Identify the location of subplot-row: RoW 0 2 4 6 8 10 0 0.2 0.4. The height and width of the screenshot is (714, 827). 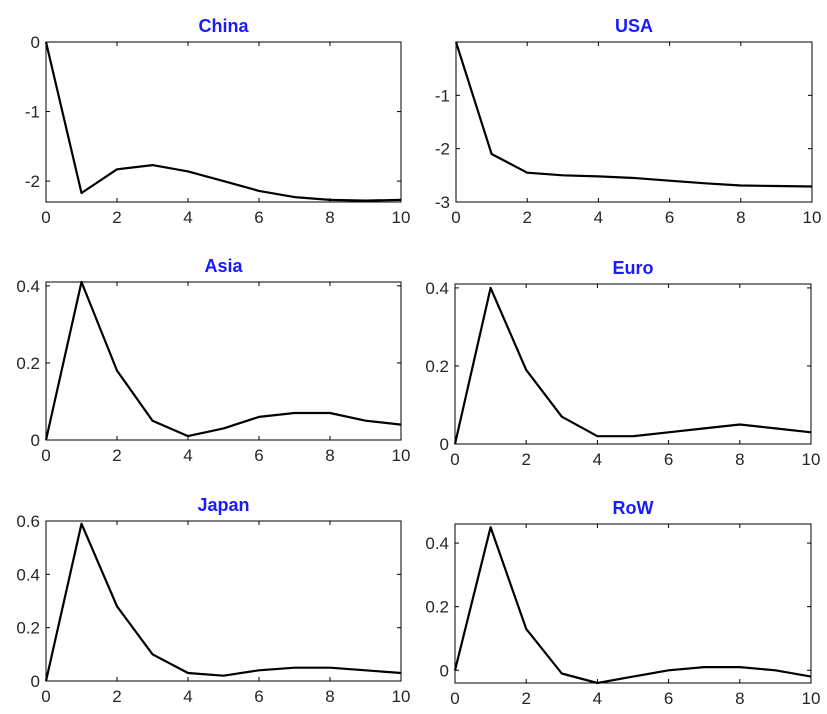
(622, 603).